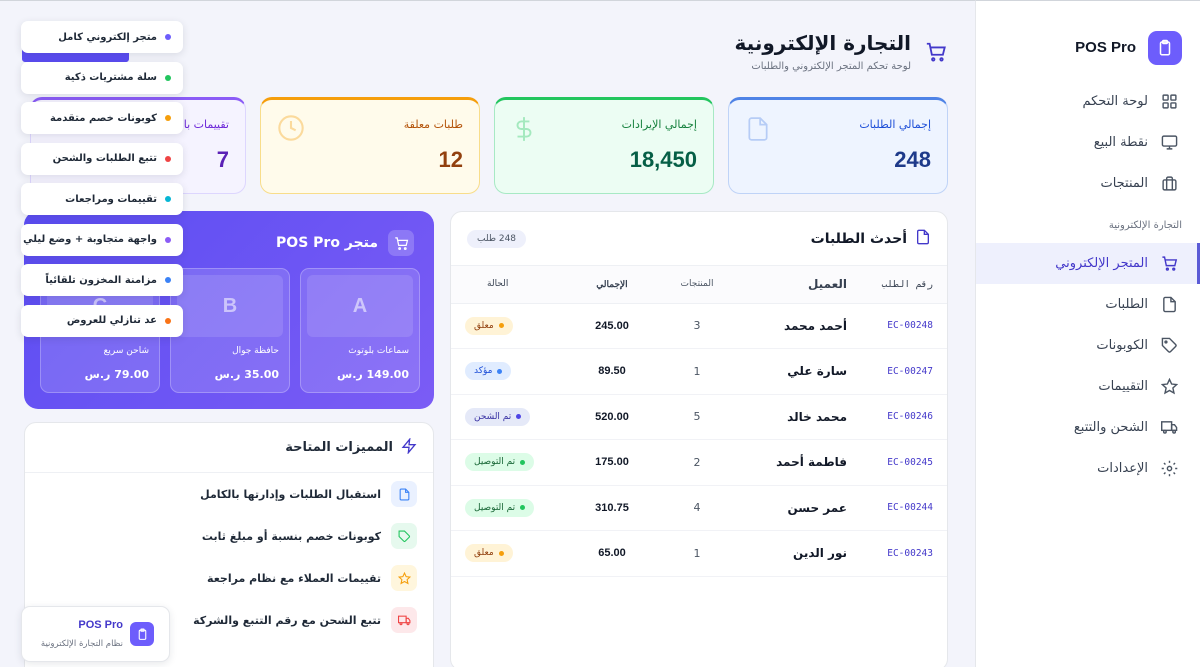 The height and width of the screenshot is (667, 1200). I want to click on floating-feature-label: سلة مشتريات ذكية, so click(110, 77).